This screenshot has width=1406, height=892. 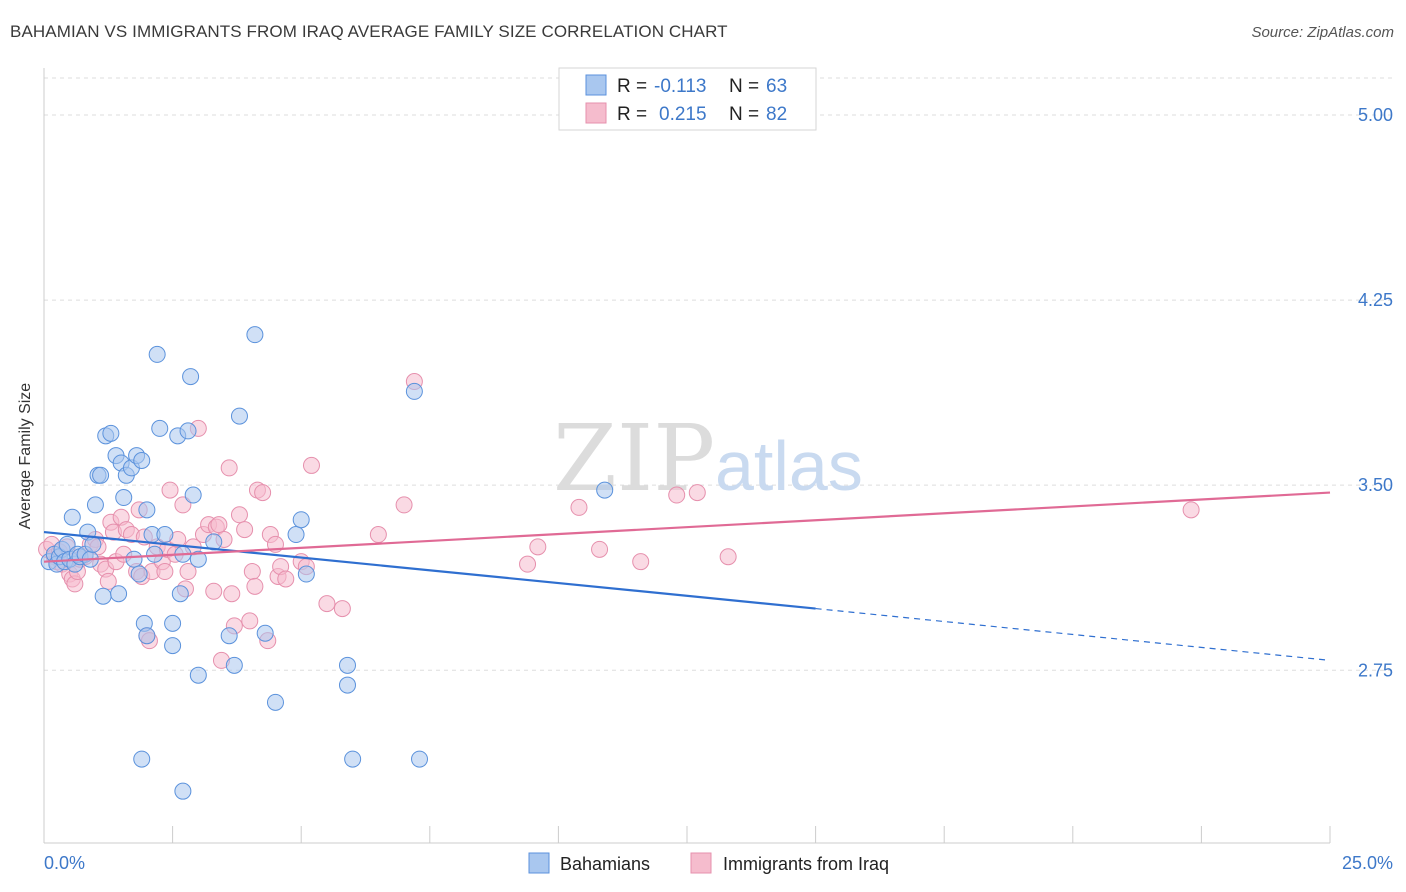 What do you see at coordinates (776, 114) in the screenshot?
I see `legend-n-value-pink: 82` at bounding box center [776, 114].